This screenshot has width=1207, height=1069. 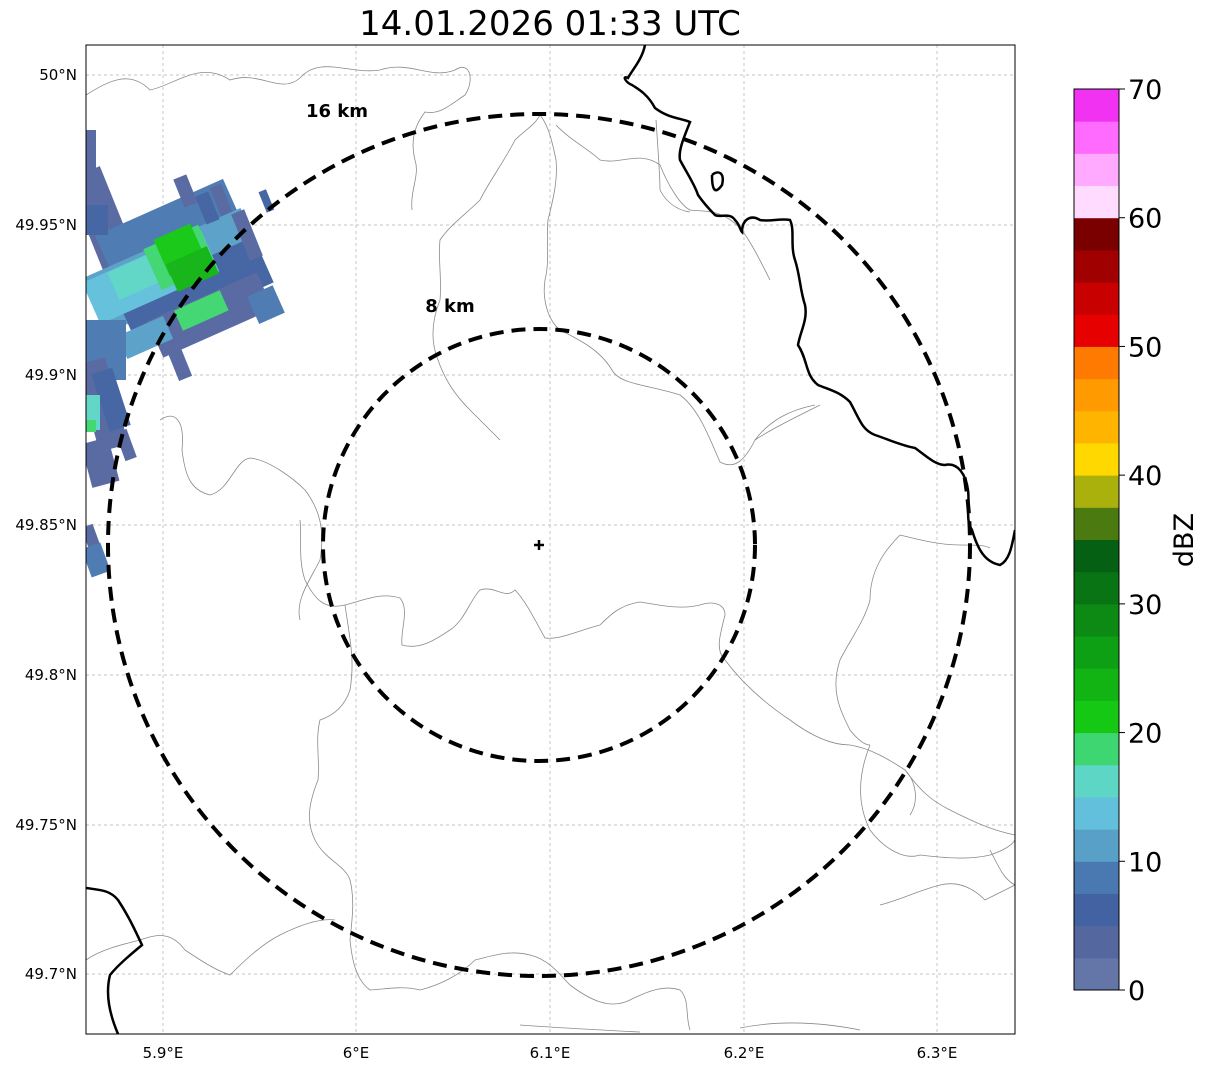 I want to click on colorbar-tick-label: 20, so click(x=1145, y=734).